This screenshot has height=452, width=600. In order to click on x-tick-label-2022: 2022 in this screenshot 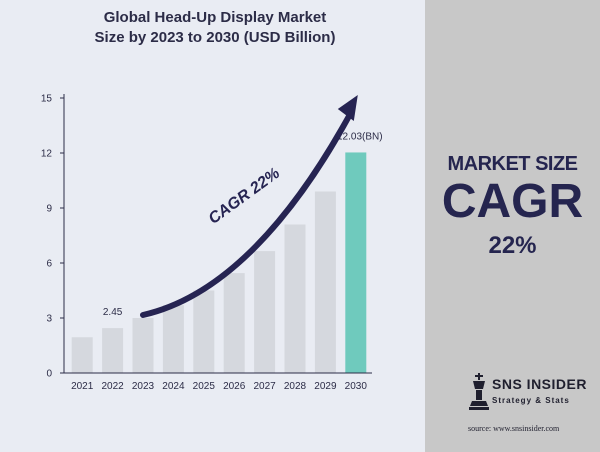, I will do `click(112, 386)`.